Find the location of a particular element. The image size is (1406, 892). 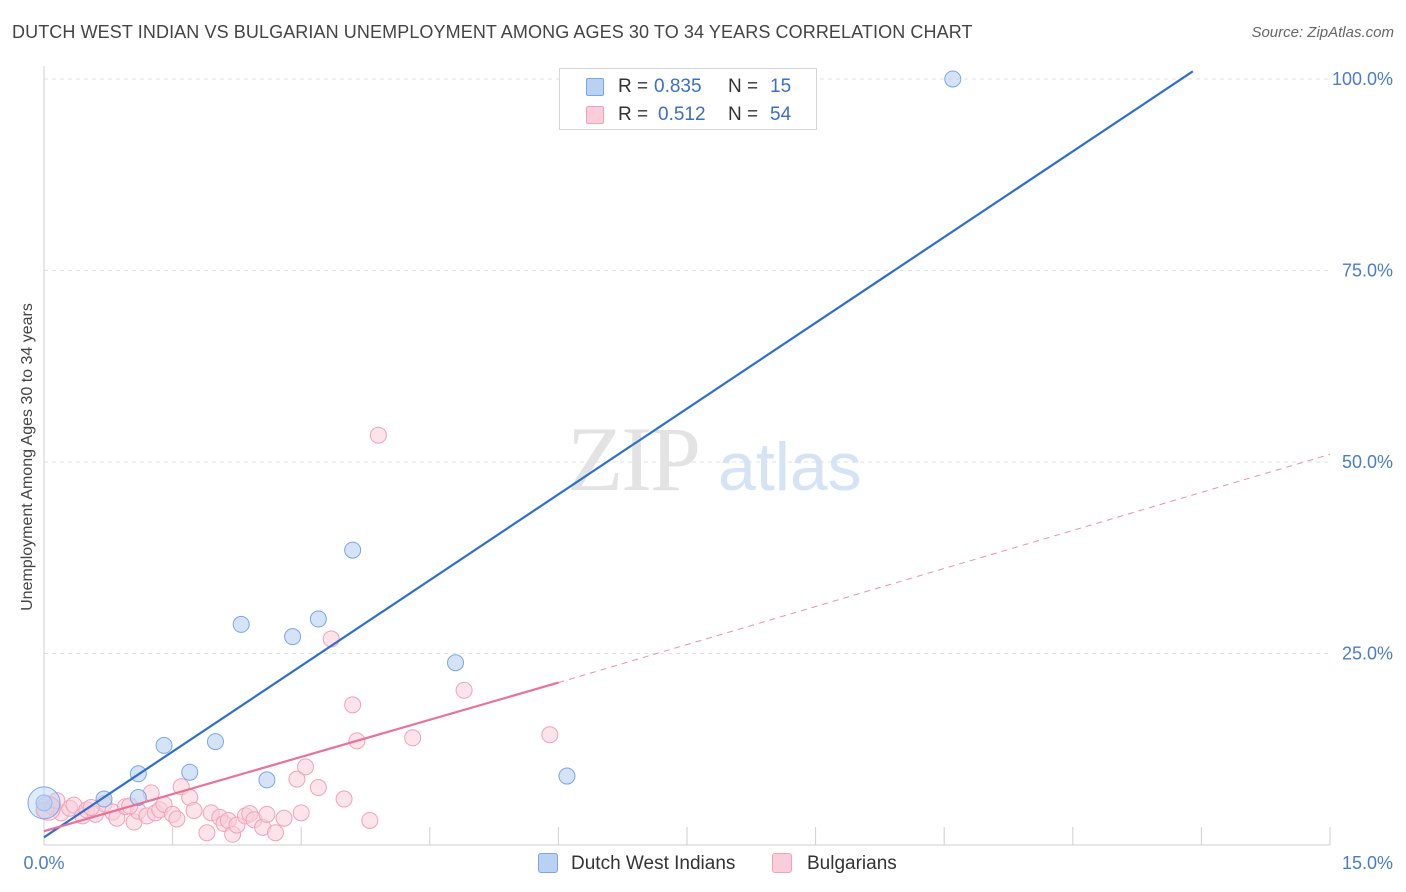

bulgarians-trend-extension is located at coordinates (944, 568).